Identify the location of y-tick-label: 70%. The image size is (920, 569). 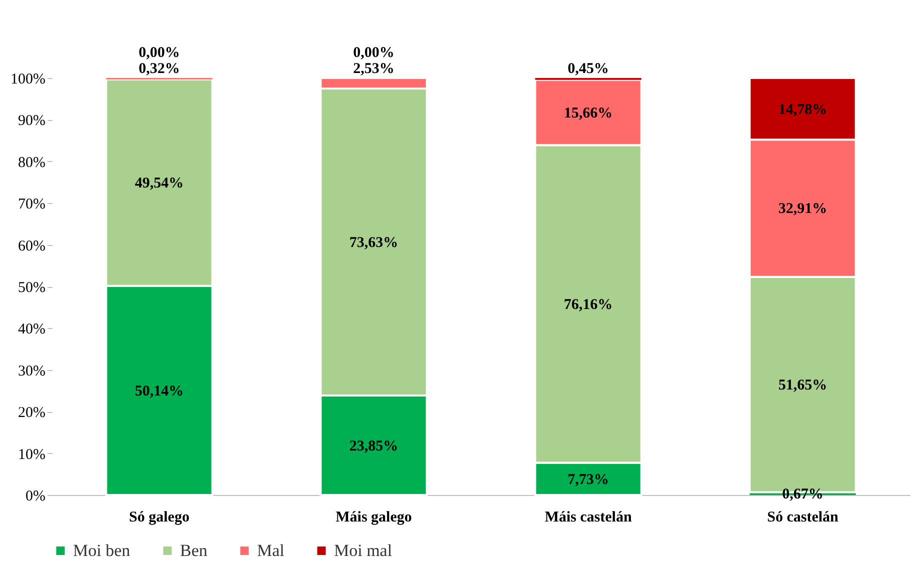
(32, 204).